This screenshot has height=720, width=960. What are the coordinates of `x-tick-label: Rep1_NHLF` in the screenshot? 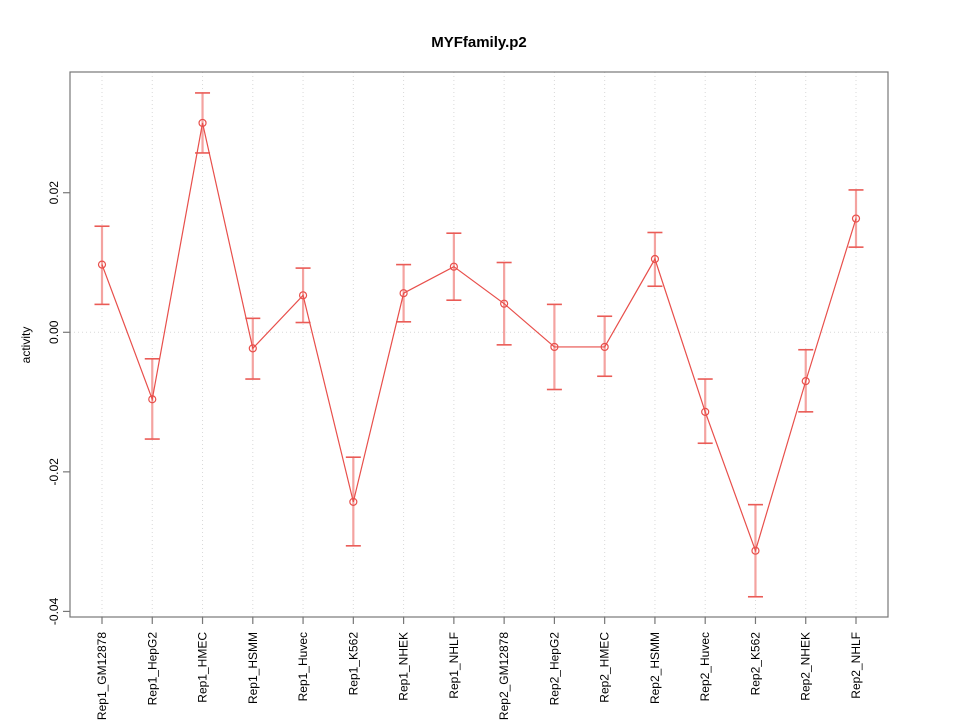 It's located at (454, 665).